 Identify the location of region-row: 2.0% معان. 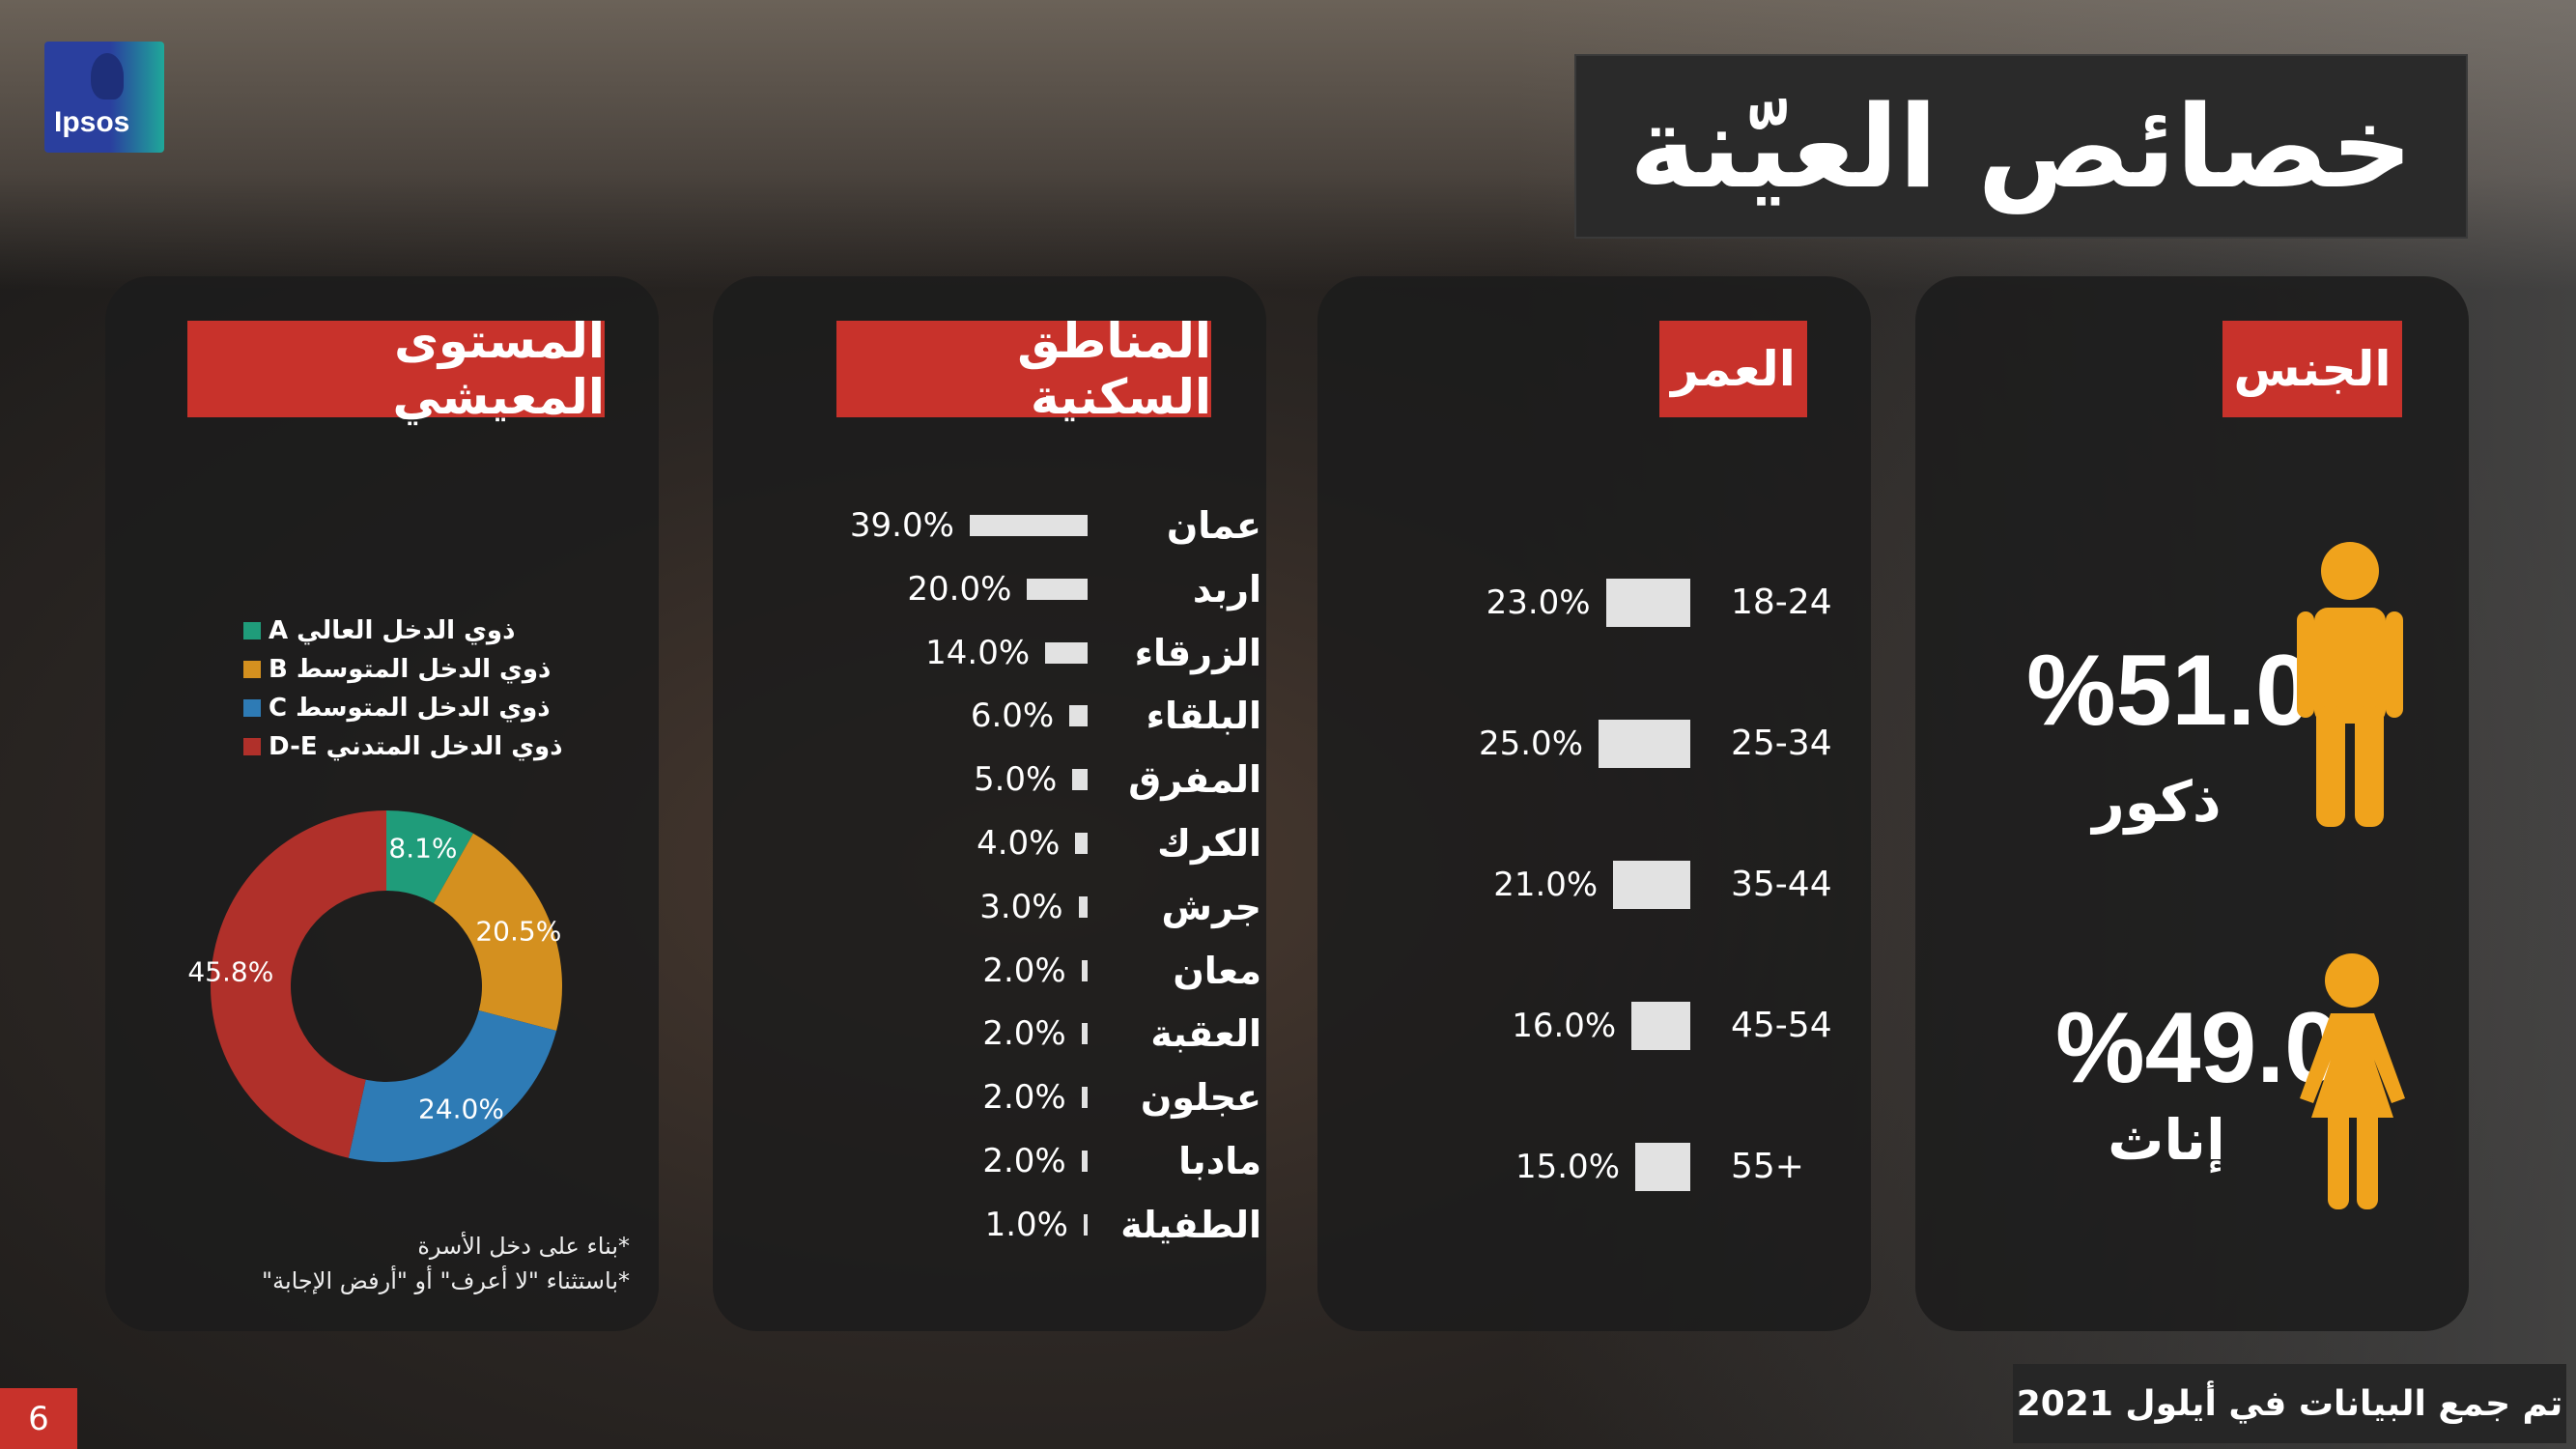
(989, 971).